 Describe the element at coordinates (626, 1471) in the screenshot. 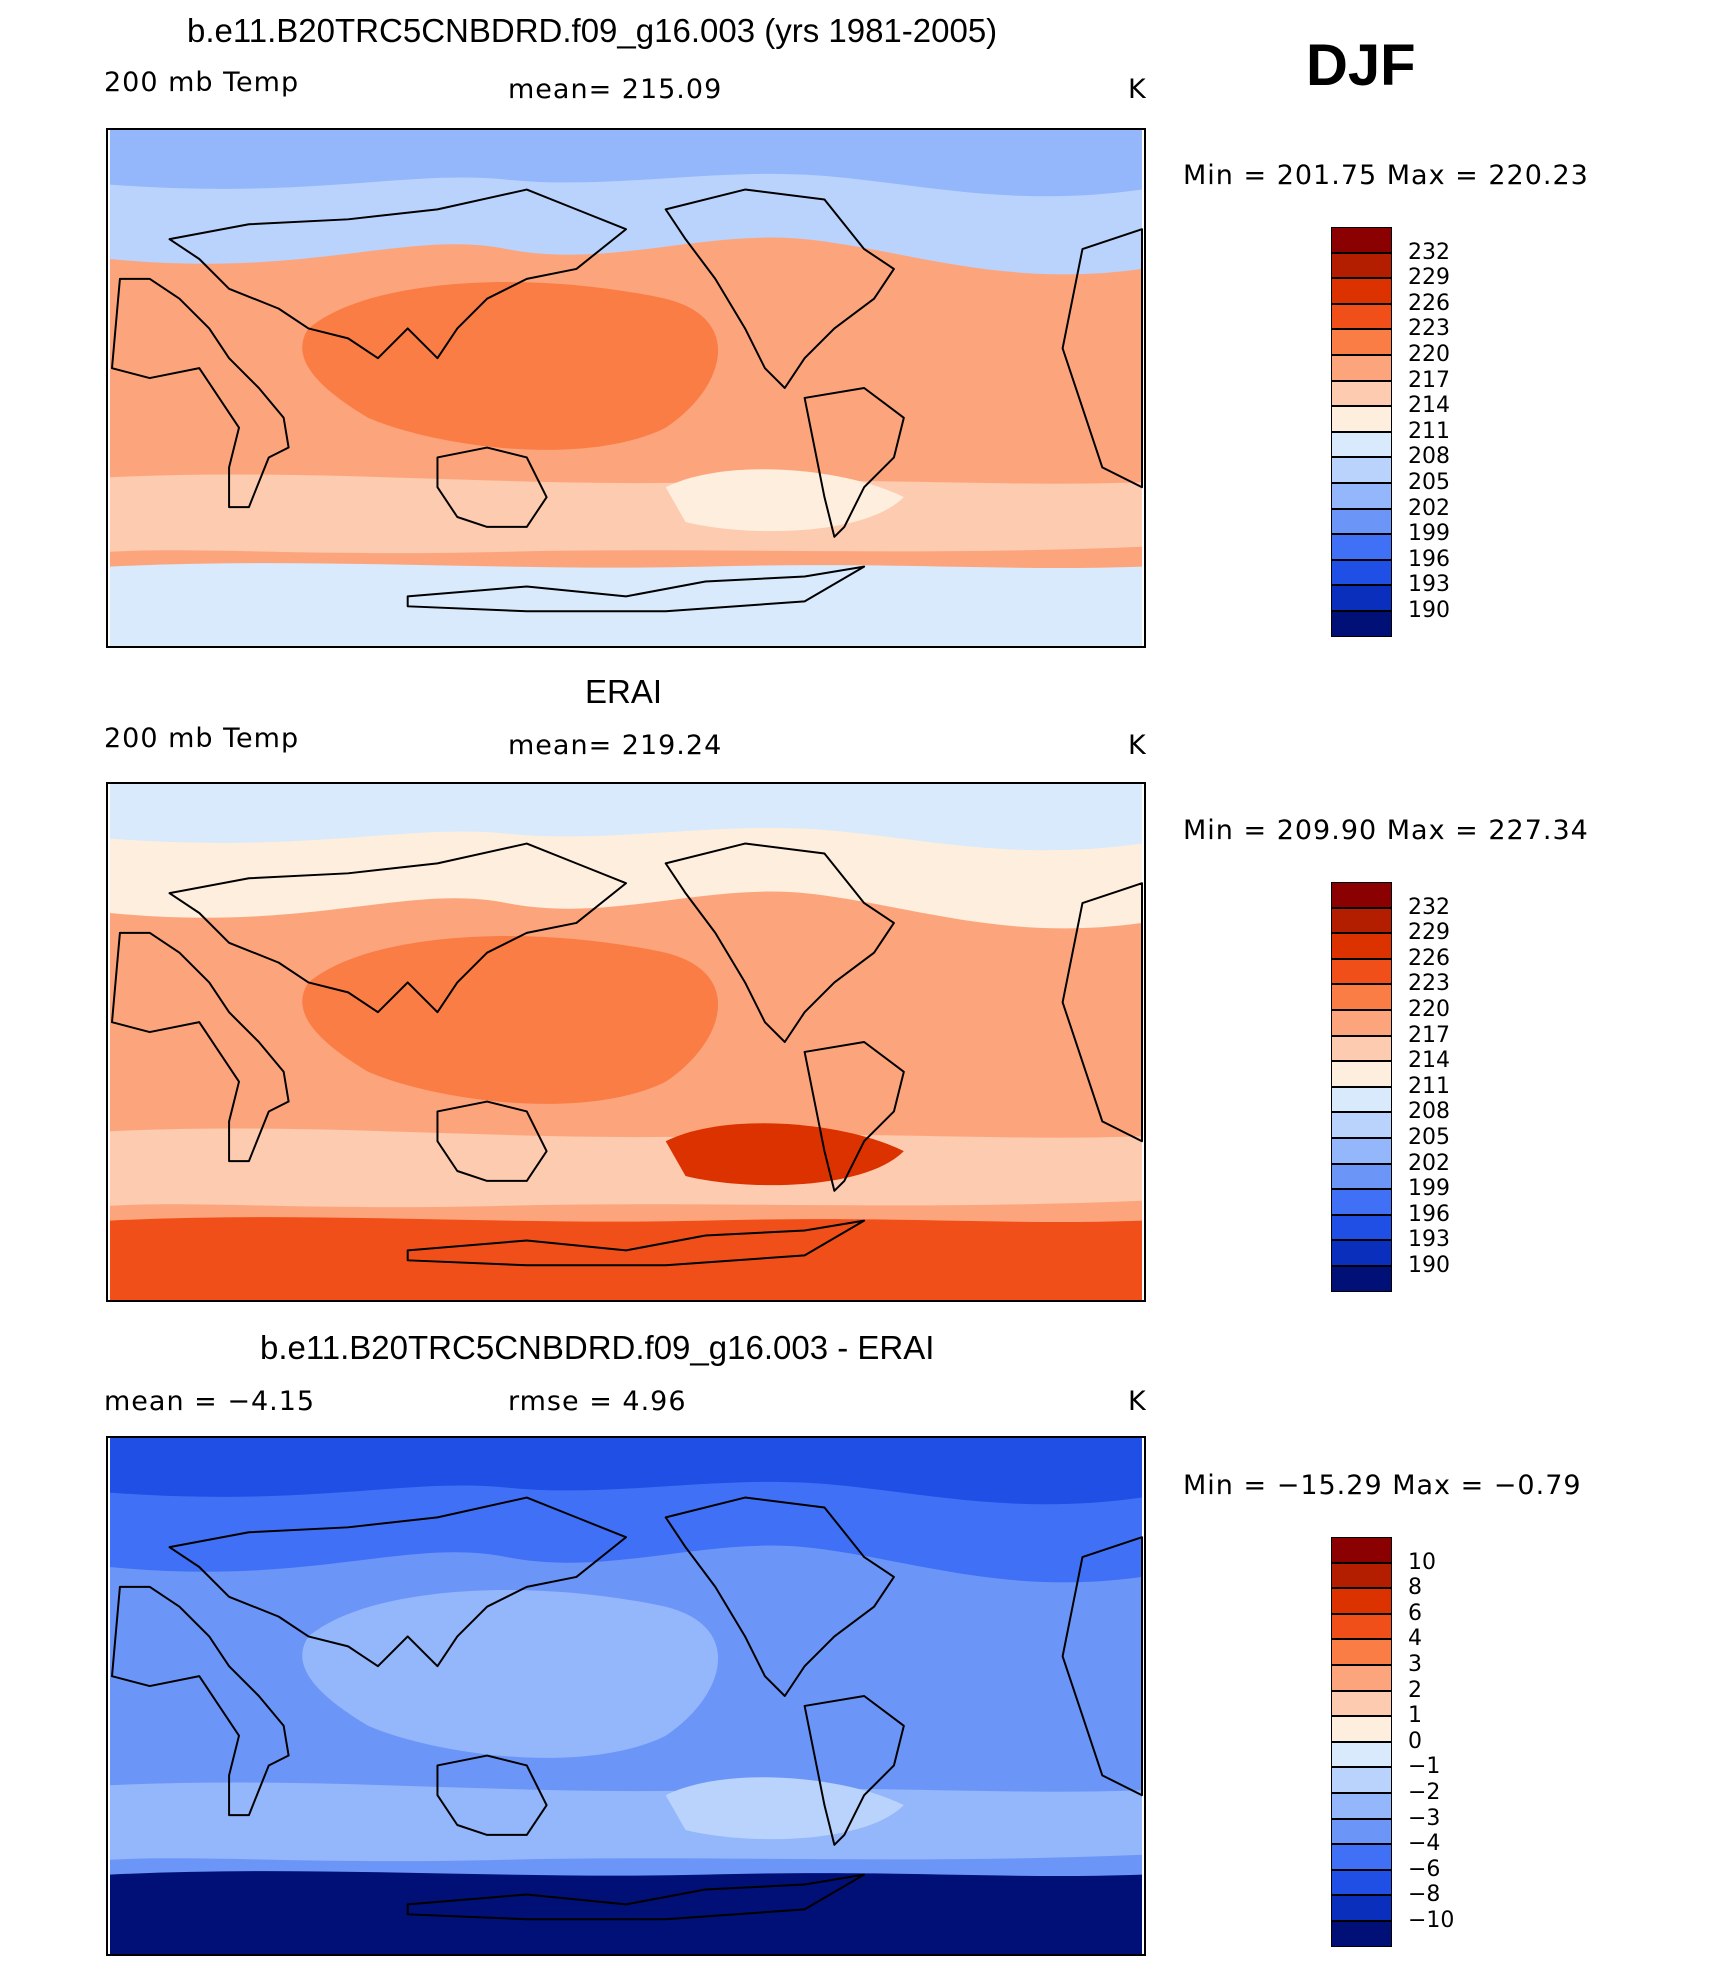

I see `field-polar-north` at that location.